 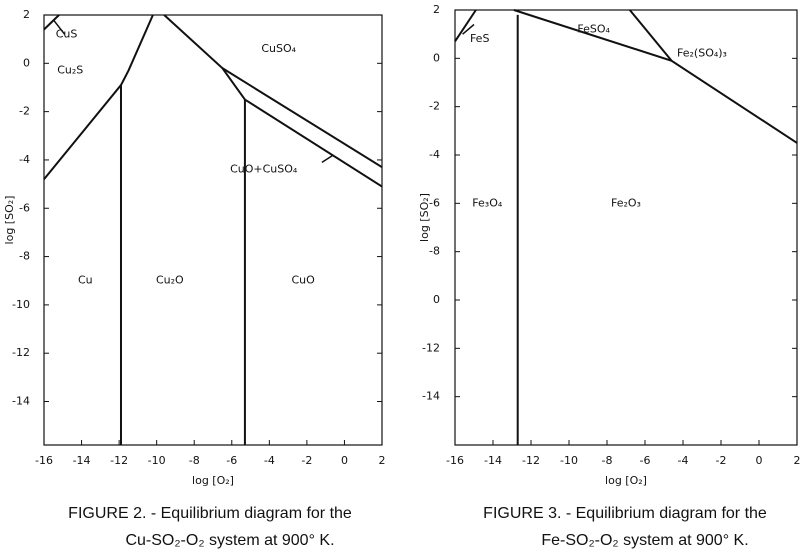 I want to click on region-label: Cu₂O, so click(x=170, y=280).